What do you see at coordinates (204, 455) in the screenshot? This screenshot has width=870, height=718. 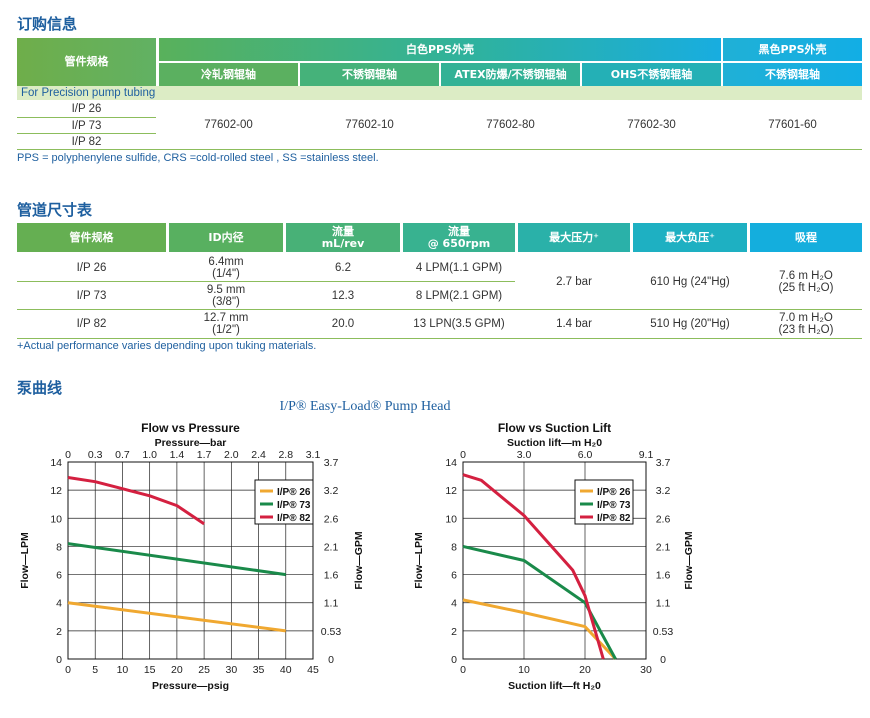 I see `top-tick-label: 1.7` at bounding box center [204, 455].